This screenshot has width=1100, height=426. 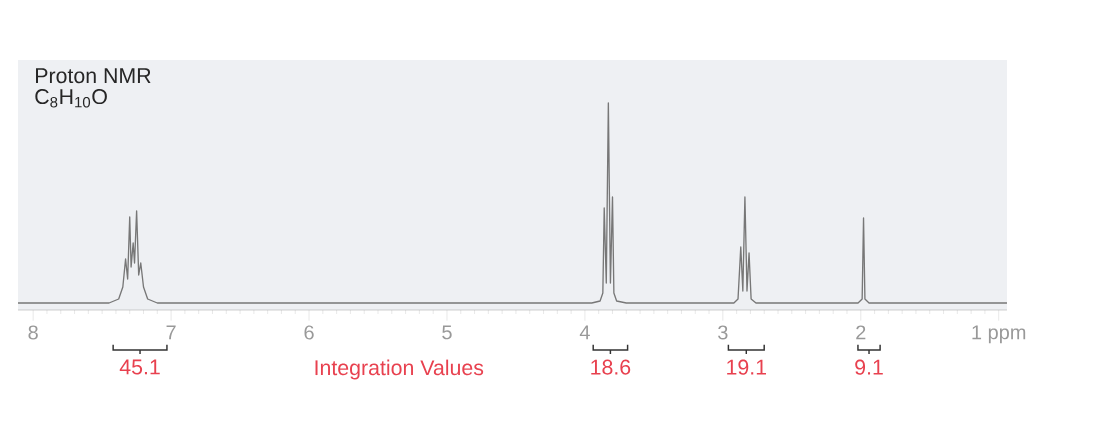 What do you see at coordinates (869, 367) in the screenshot?
I see `text: 9.1` at bounding box center [869, 367].